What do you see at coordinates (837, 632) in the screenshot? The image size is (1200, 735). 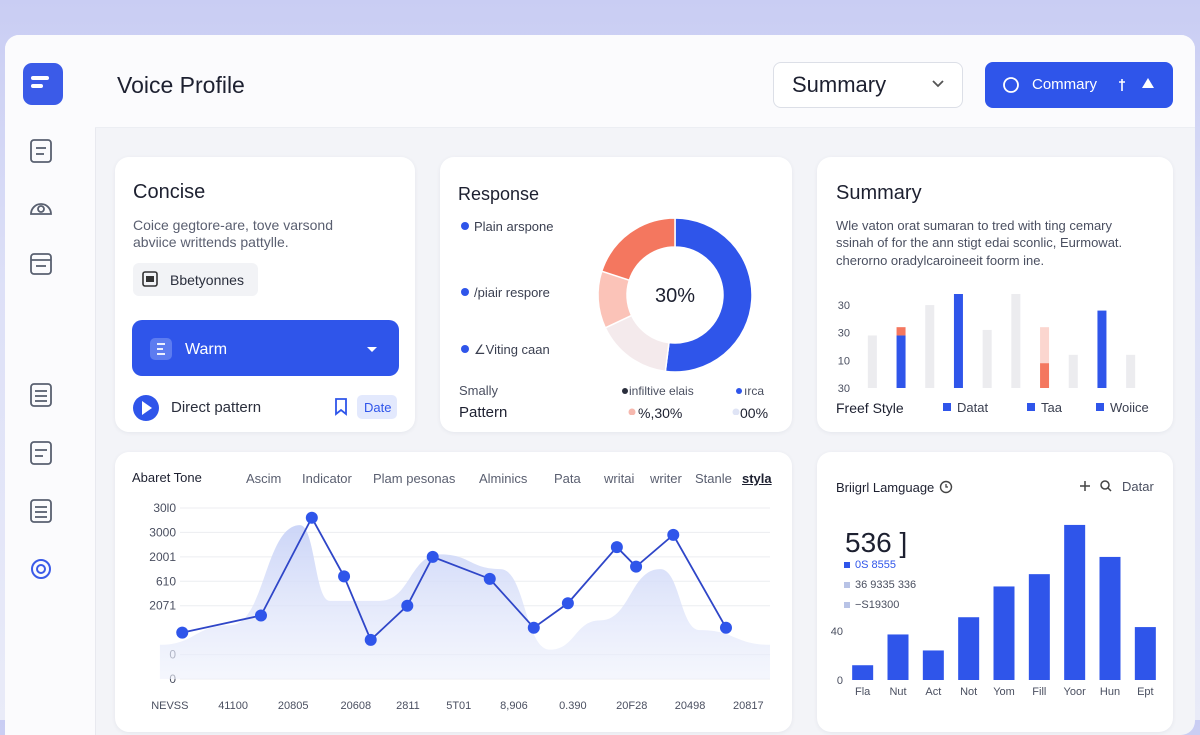 I see `y-tick-label: 40` at bounding box center [837, 632].